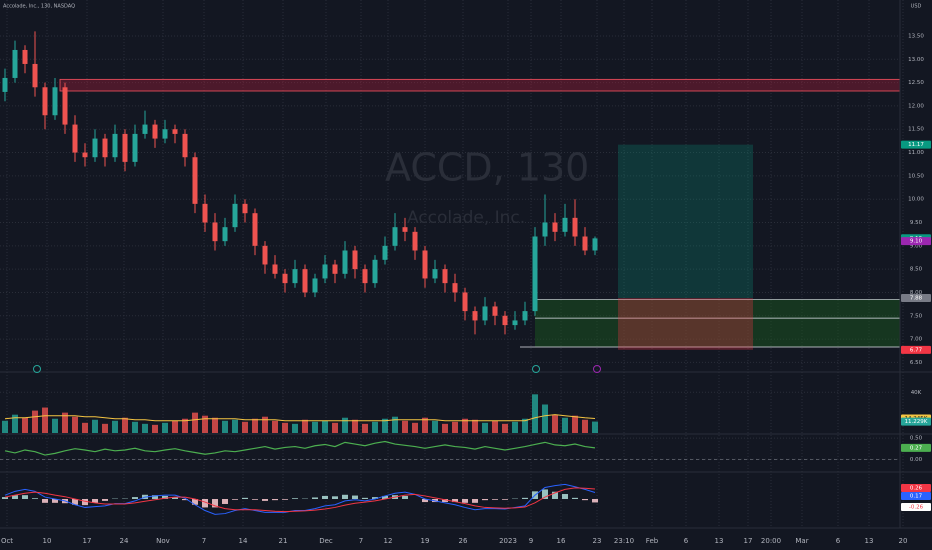 This screenshot has height=550, width=932. I want to click on volume-ma-line, so click(300, 418).